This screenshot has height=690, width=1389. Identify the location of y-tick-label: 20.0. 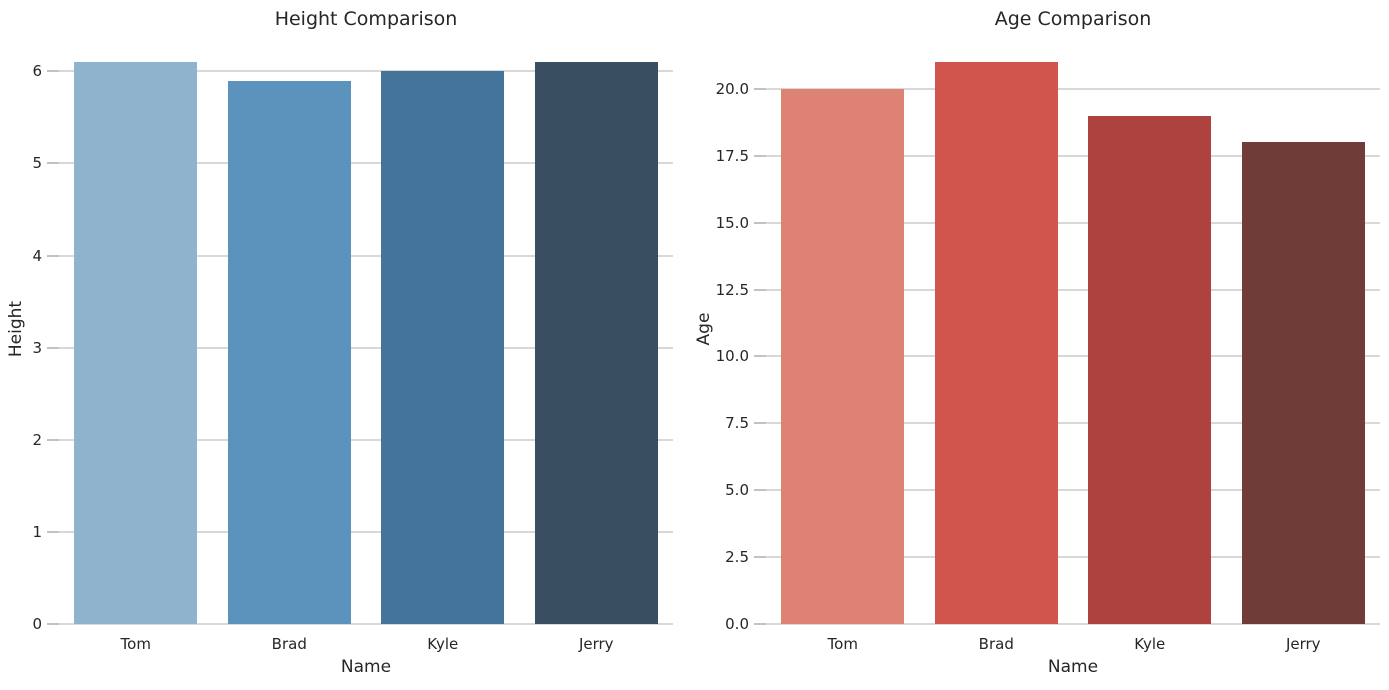
(732, 88).